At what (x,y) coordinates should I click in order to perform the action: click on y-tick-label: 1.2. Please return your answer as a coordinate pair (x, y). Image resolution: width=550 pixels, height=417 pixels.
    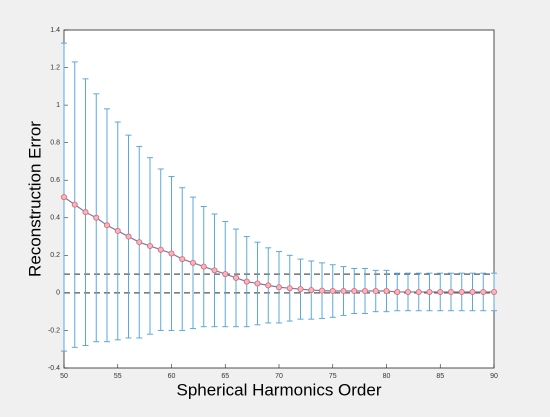
    Looking at the image, I should click on (55, 67).